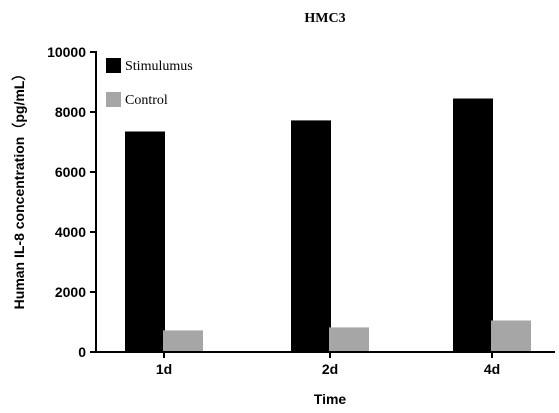  What do you see at coordinates (145, 241) in the screenshot?
I see `bar-stimulumus-1d` at bounding box center [145, 241].